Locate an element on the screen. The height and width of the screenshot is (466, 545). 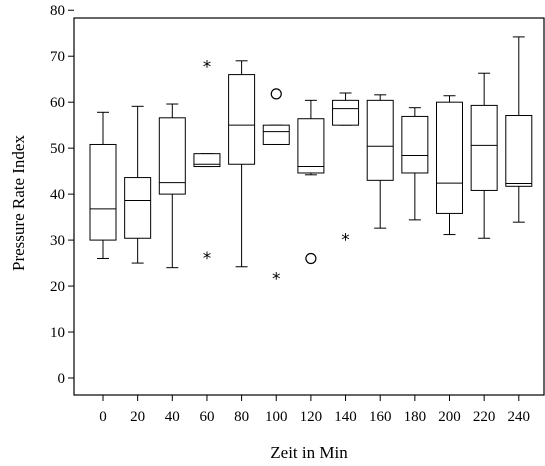
x-tick-label: 180 is located at coordinates (415, 417).